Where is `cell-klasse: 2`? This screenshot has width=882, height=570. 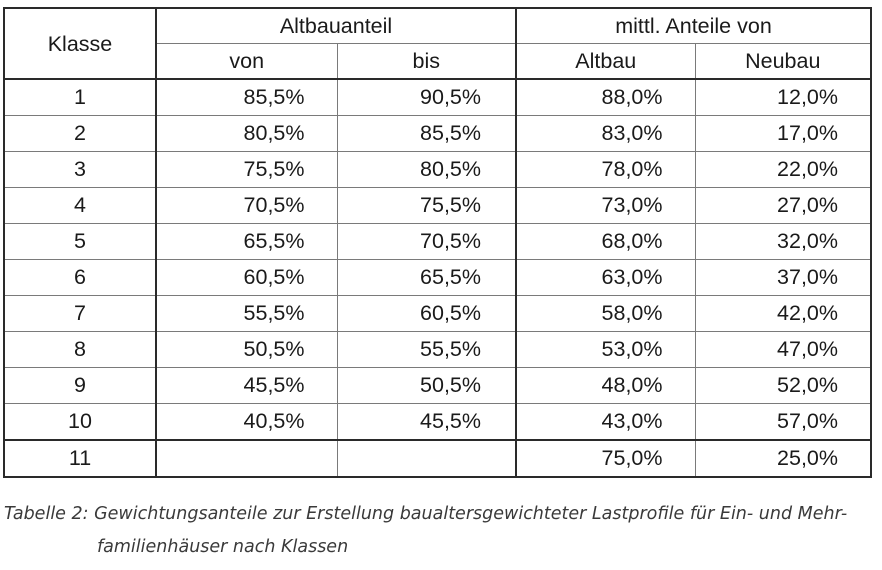 cell-klasse: 2 is located at coordinates (79, 133).